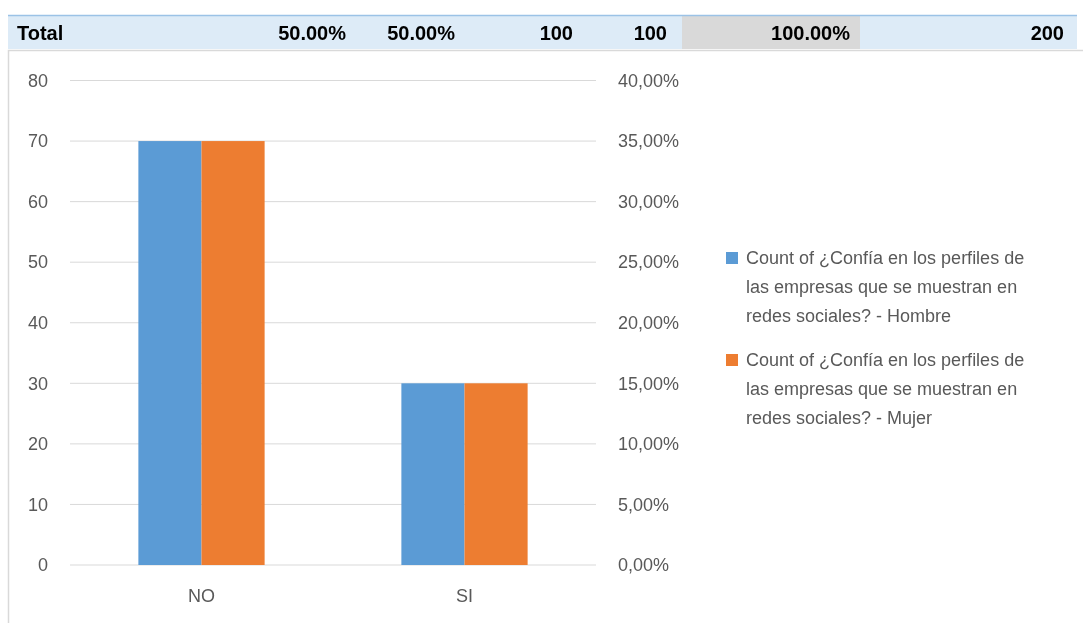 The height and width of the screenshot is (623, 1091). I want to click on legend-label: Count of ¿Confía en los perfiles de las empresas que se muestran en redes sociales? - Mujer, so click(885, 389).